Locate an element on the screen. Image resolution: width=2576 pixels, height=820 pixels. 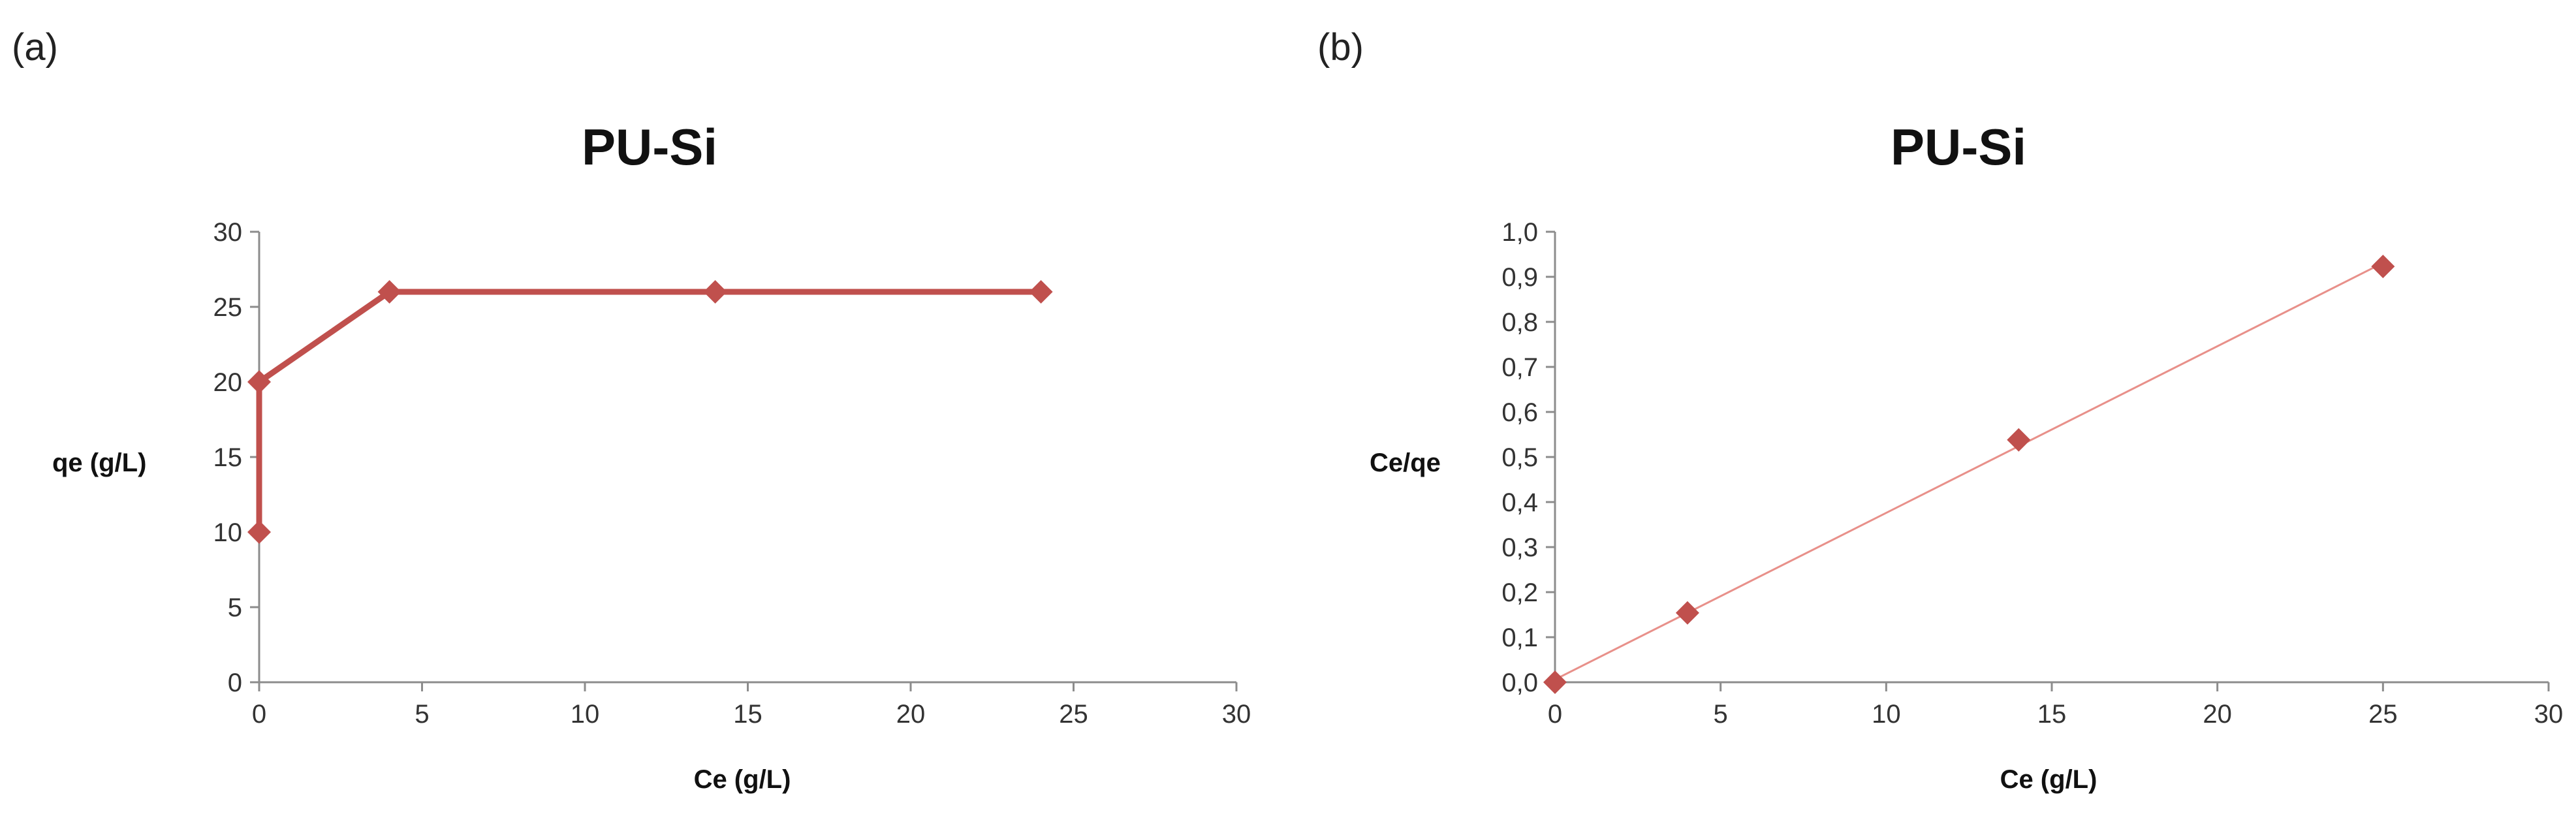
panel-a-x-tick-label: 25 is located at coordinates (1073, 714).